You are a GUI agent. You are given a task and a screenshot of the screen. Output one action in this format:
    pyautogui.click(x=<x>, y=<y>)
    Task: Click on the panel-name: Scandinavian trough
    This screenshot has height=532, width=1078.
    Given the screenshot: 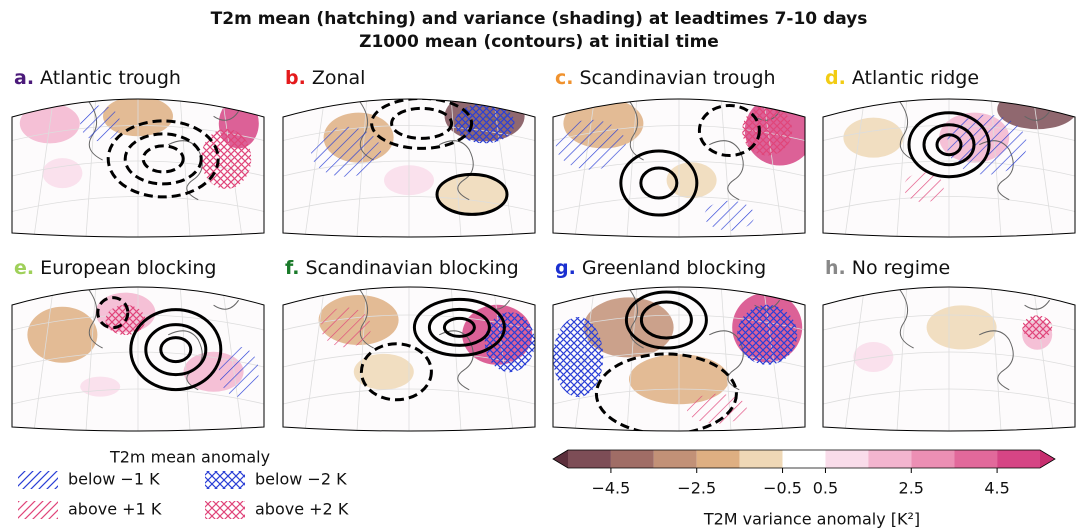 What is the action you would take?
    pyautogui.click(x=677, y=78)
    